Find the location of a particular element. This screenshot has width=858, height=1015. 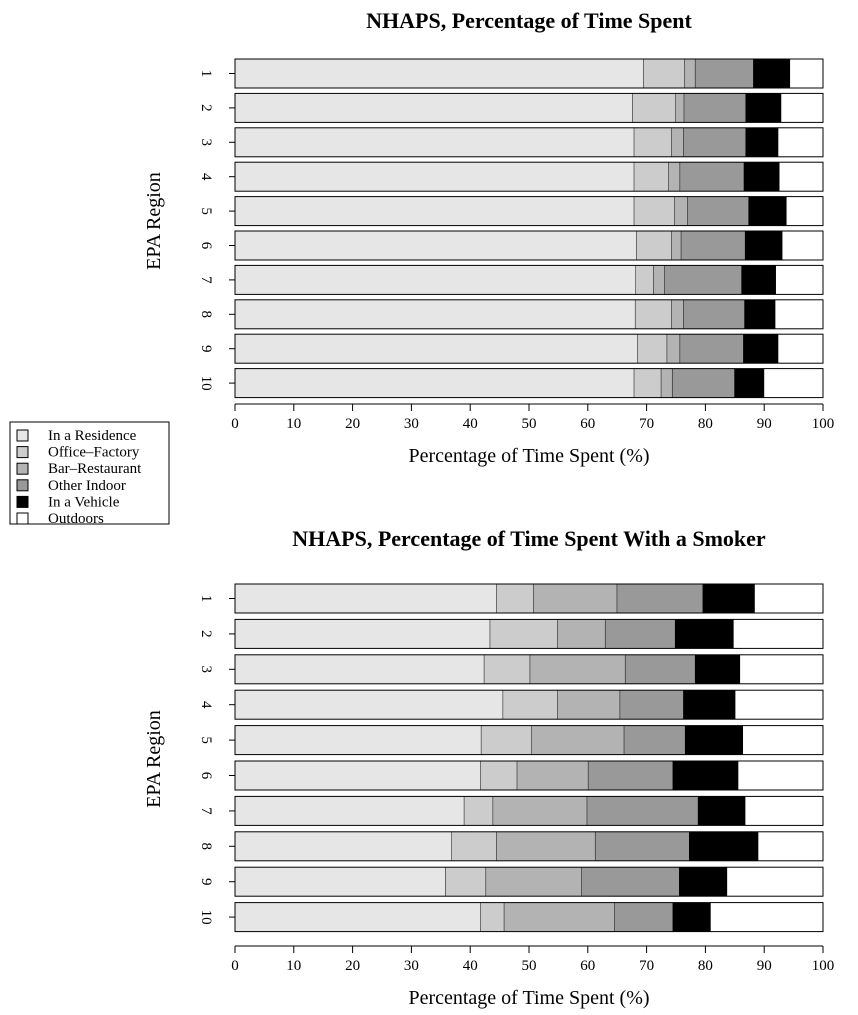

top-bar-region-3-in-a-vehicle is located at coordinates (762, 142).